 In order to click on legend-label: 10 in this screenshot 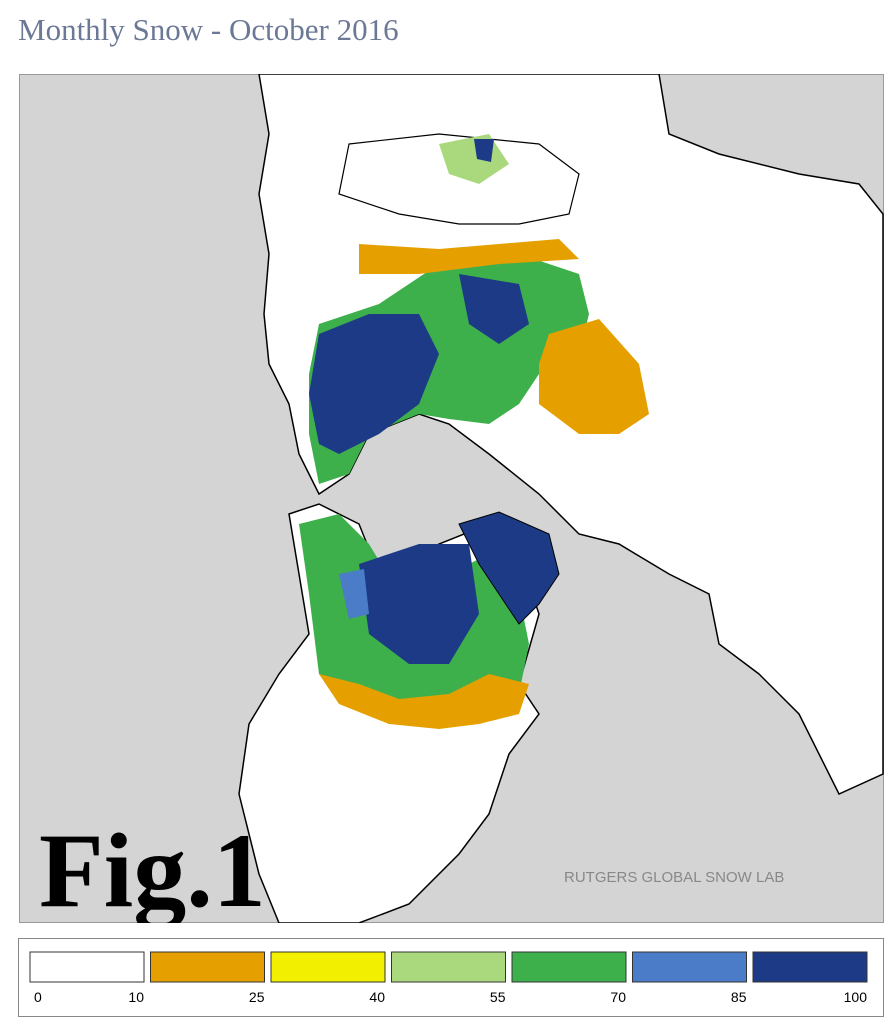, I will do `click(136, 997)`.